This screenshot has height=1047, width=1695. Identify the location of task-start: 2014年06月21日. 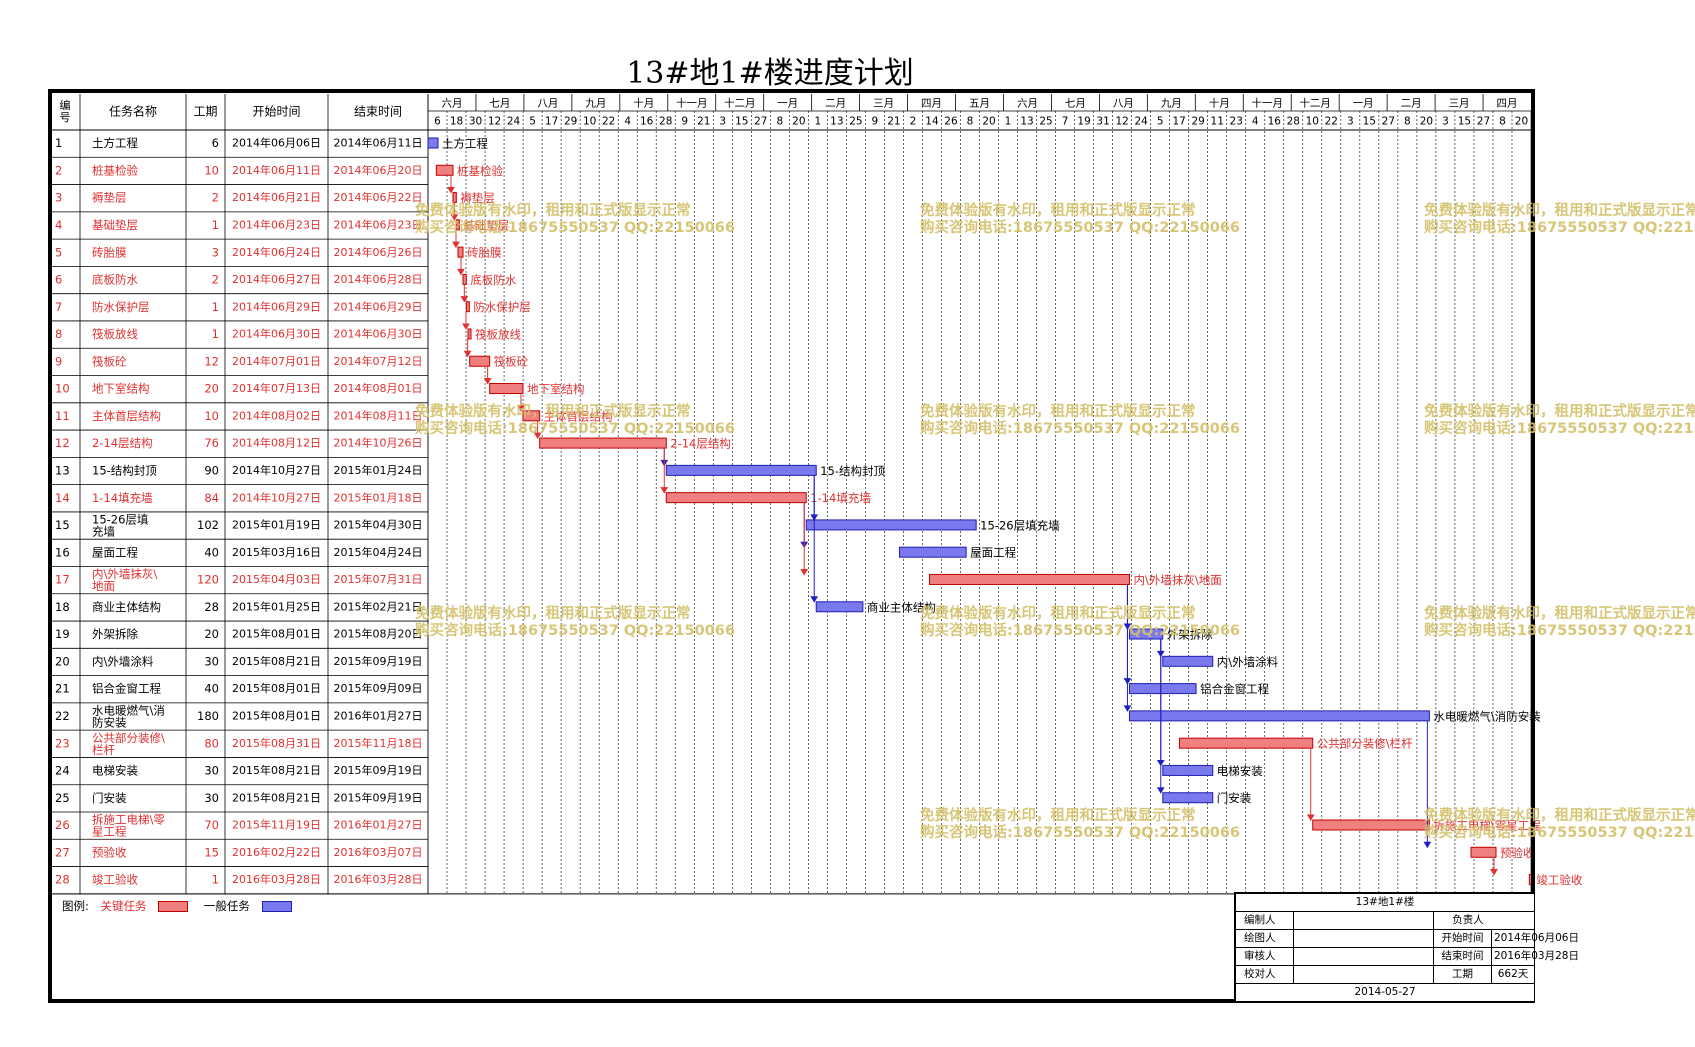
(276, 197).